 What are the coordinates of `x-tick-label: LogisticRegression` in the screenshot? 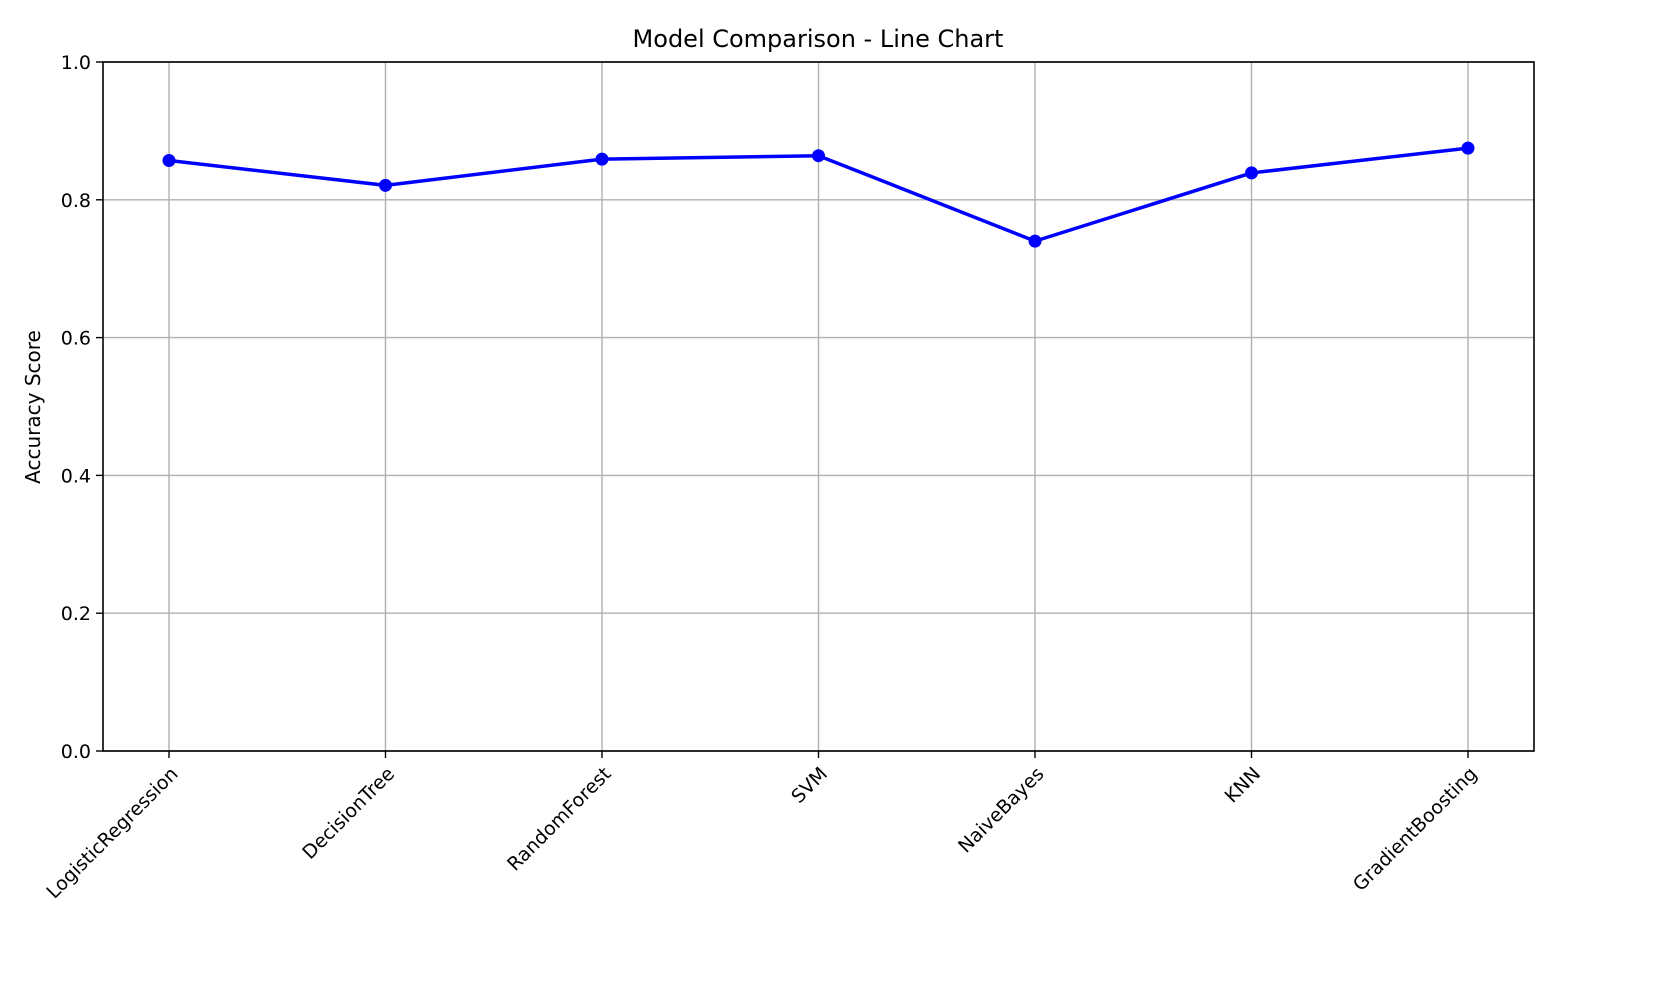 It's located at (112, 833).